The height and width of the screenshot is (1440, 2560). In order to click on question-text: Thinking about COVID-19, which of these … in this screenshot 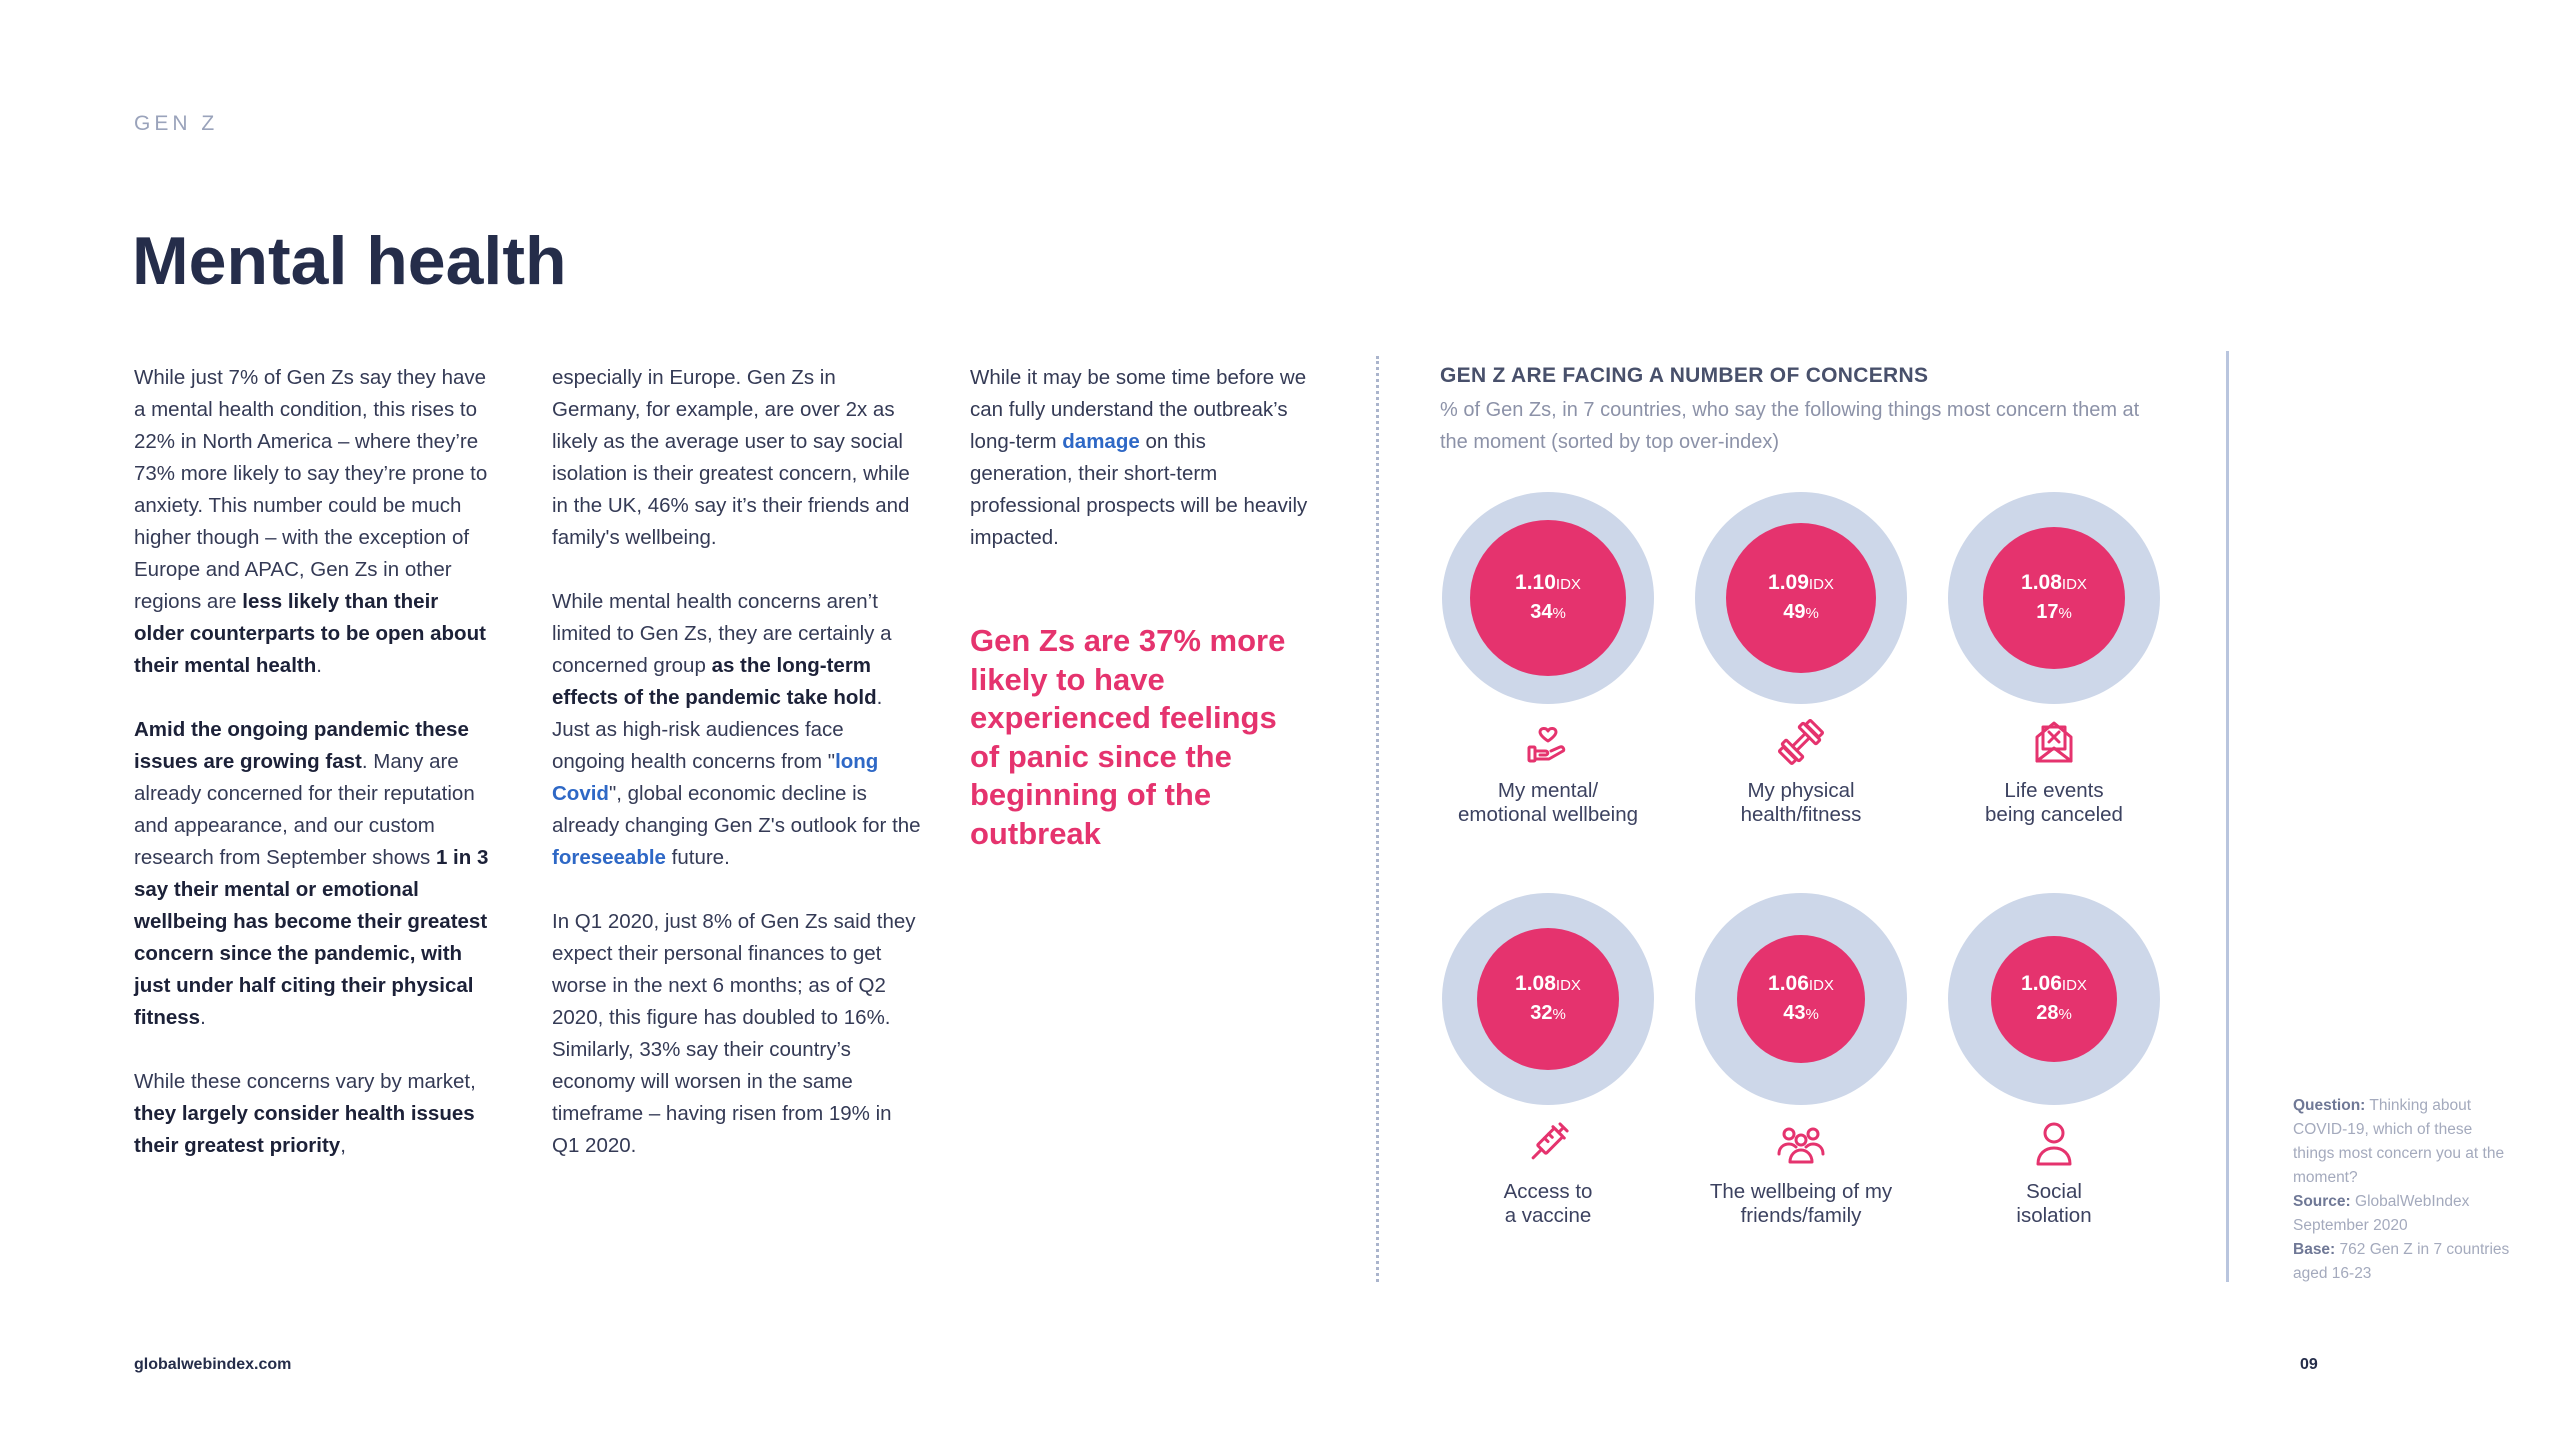, I will do `click(2399, 1141)`.